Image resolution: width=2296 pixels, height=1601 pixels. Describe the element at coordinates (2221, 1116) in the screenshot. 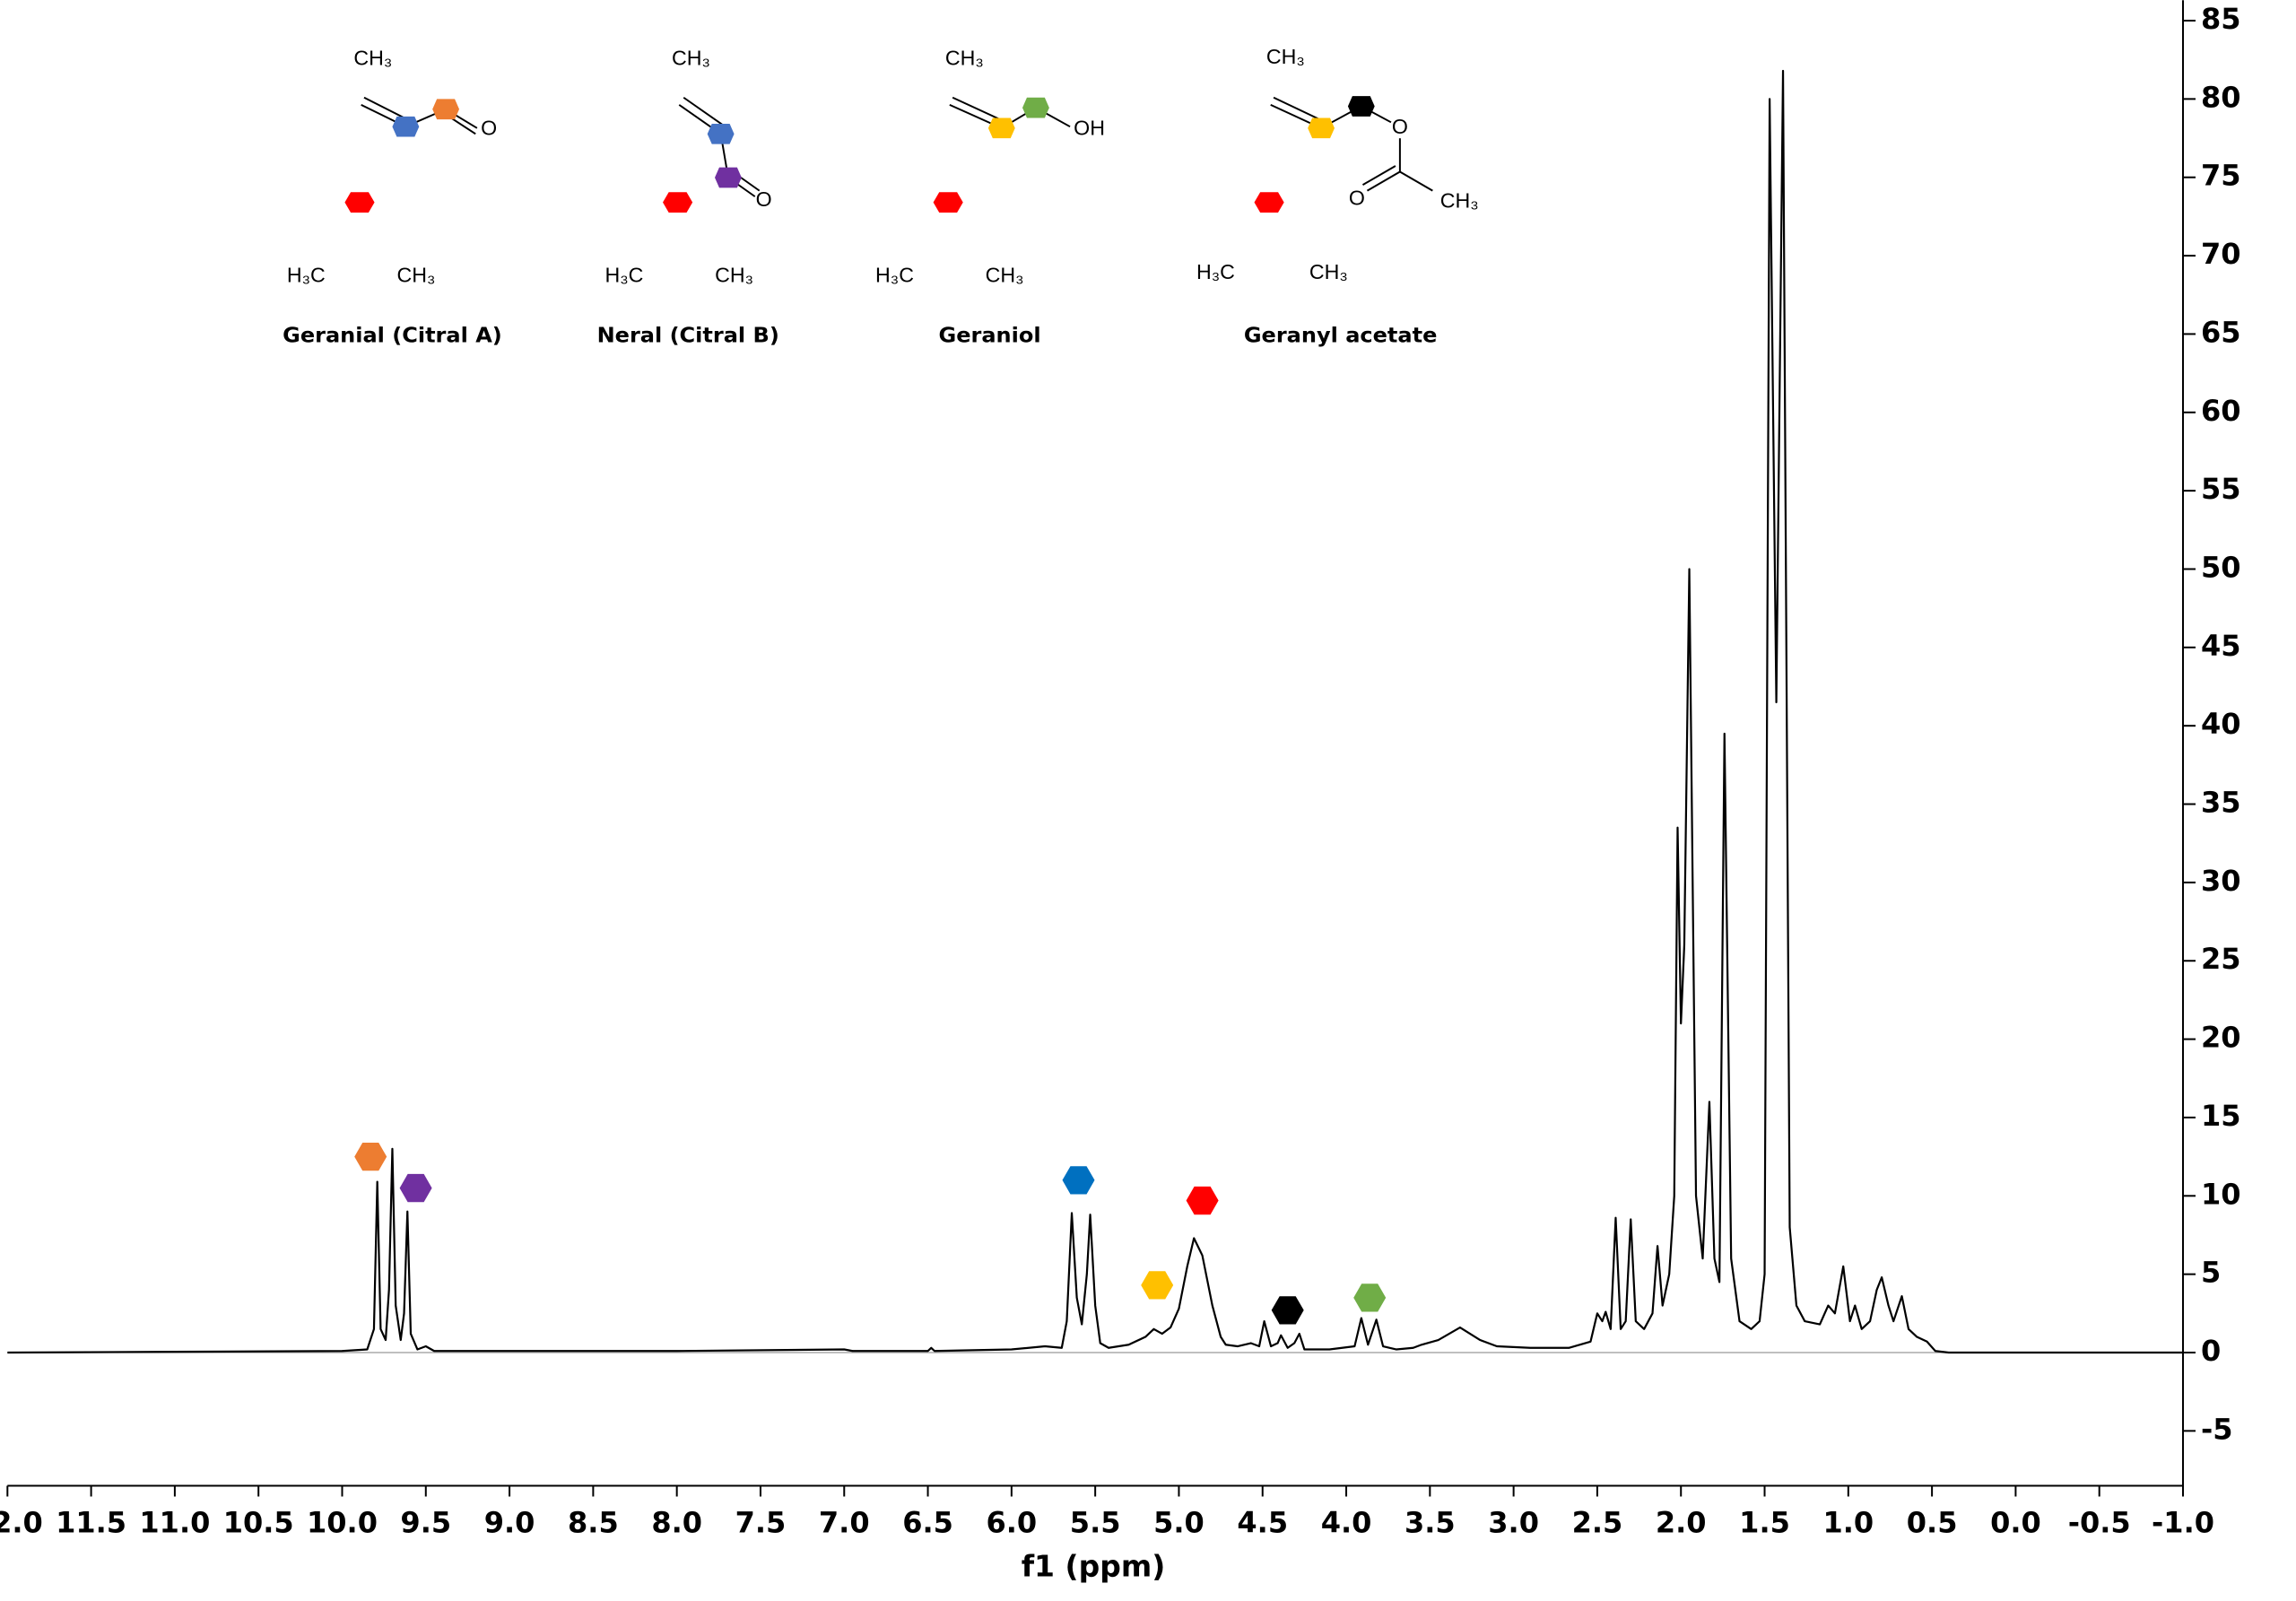

I see `y-tick-label: 15` at that location.